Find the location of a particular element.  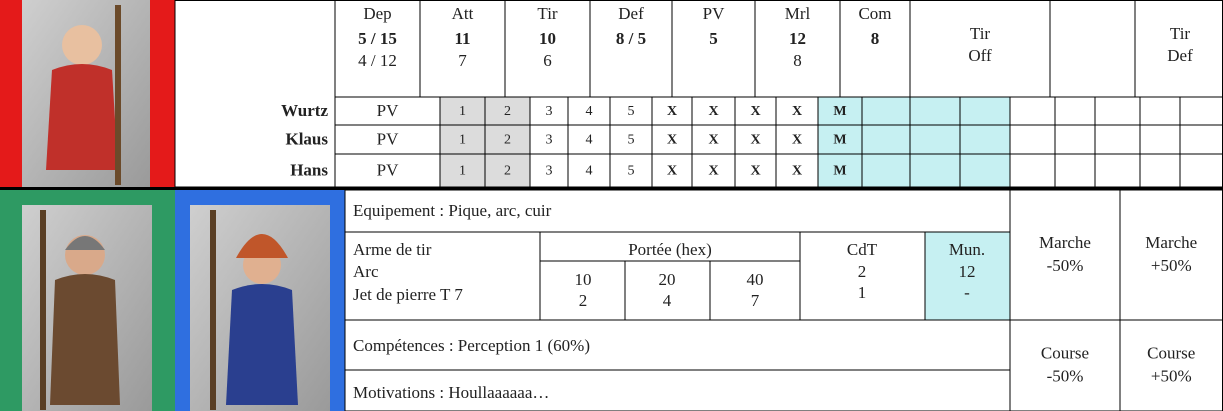

movement-text: Course is located at coordinates (1065, 352).